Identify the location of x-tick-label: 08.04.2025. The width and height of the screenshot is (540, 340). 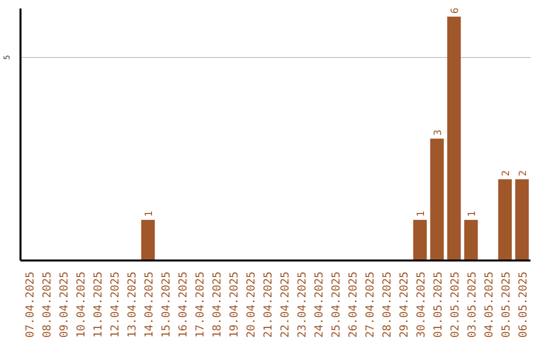
(47, 304).